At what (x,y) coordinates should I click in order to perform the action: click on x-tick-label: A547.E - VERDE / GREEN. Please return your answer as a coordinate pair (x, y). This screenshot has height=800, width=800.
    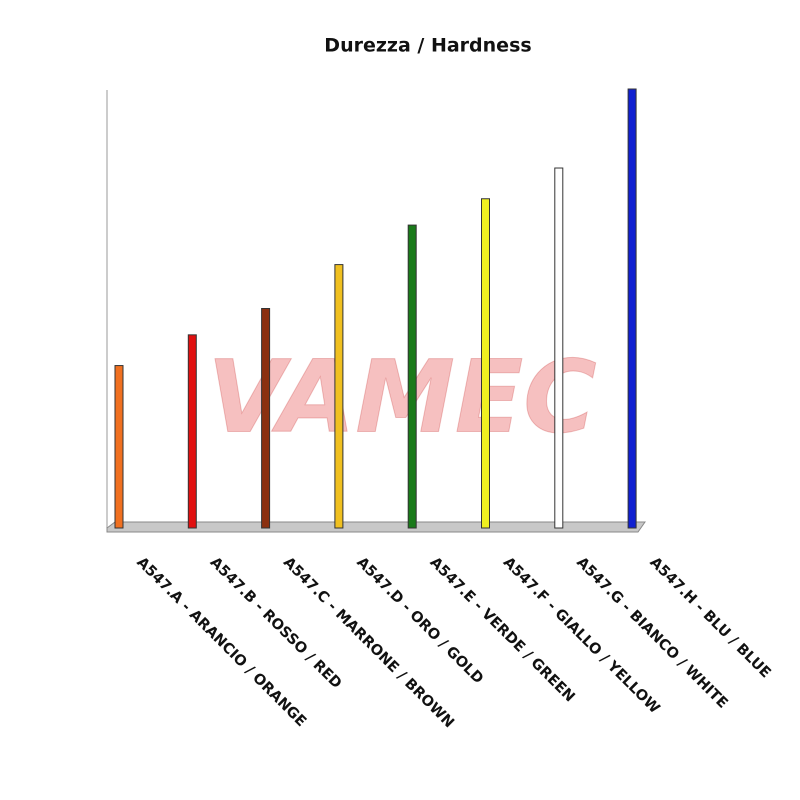
    Looking at the image, I should click on (502, 629).